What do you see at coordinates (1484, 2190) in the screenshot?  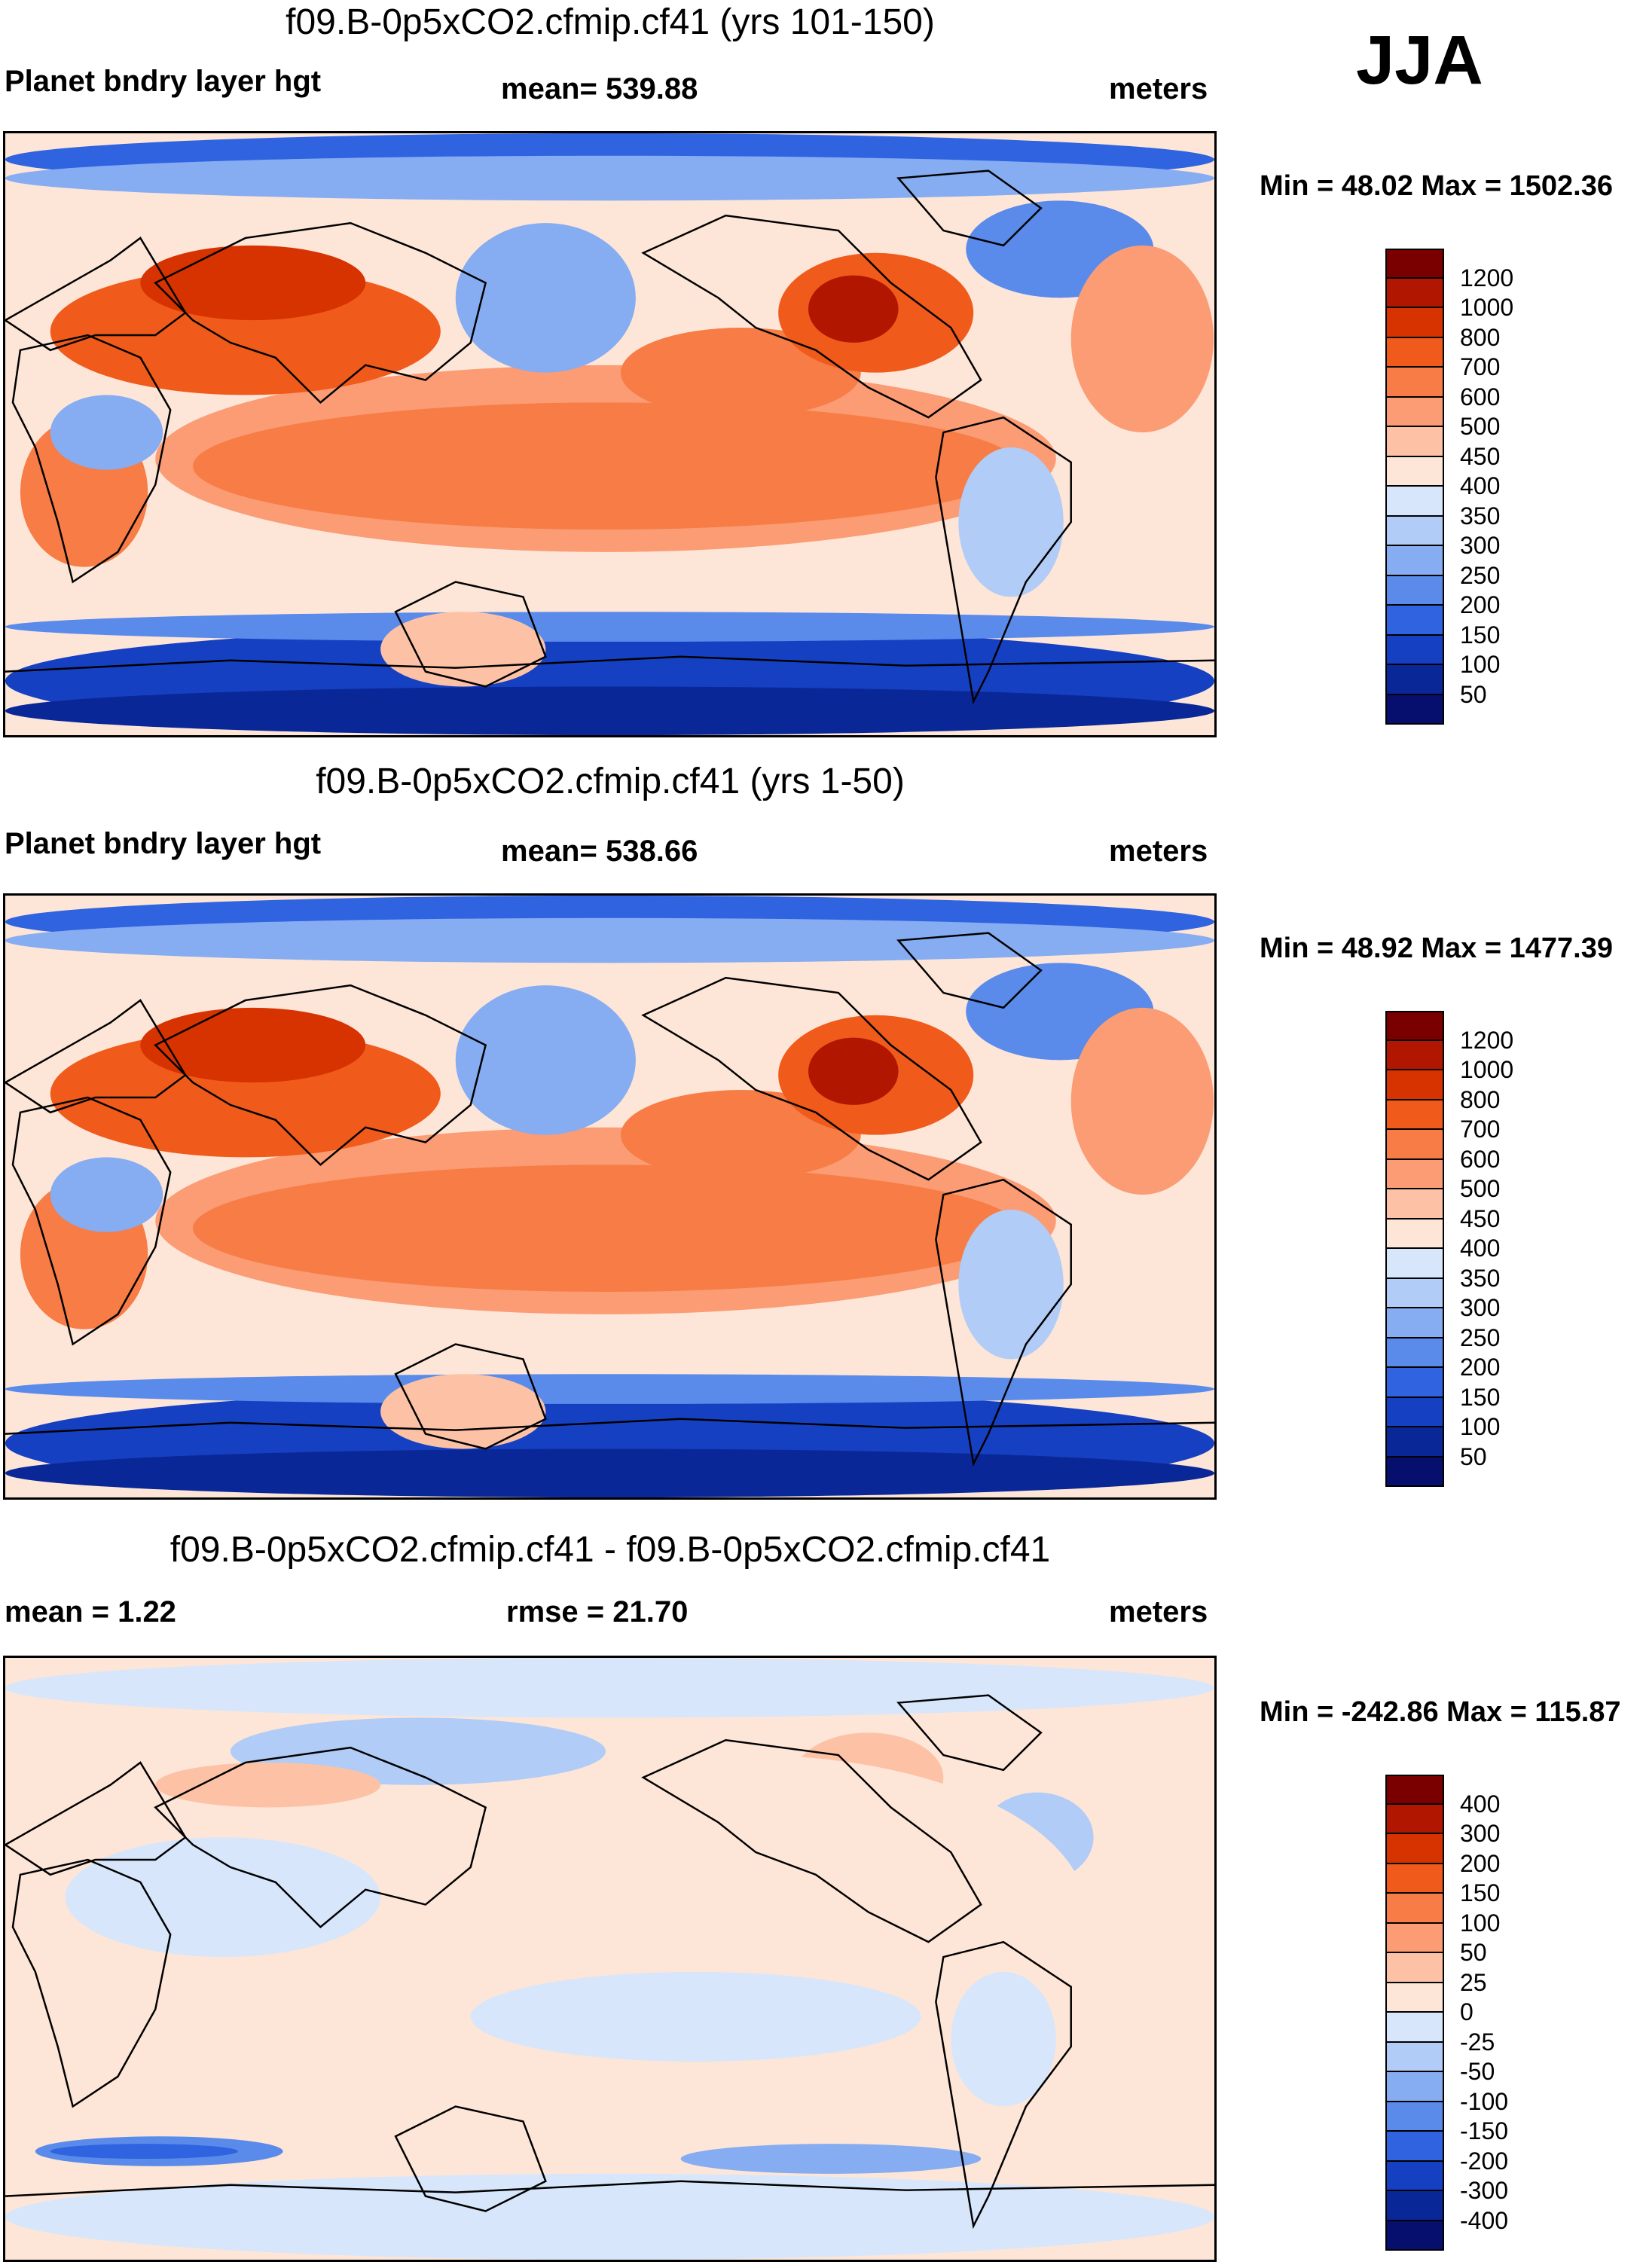 I see `colorbar-tick-label: -300` at bounding box center [1484, 2190].